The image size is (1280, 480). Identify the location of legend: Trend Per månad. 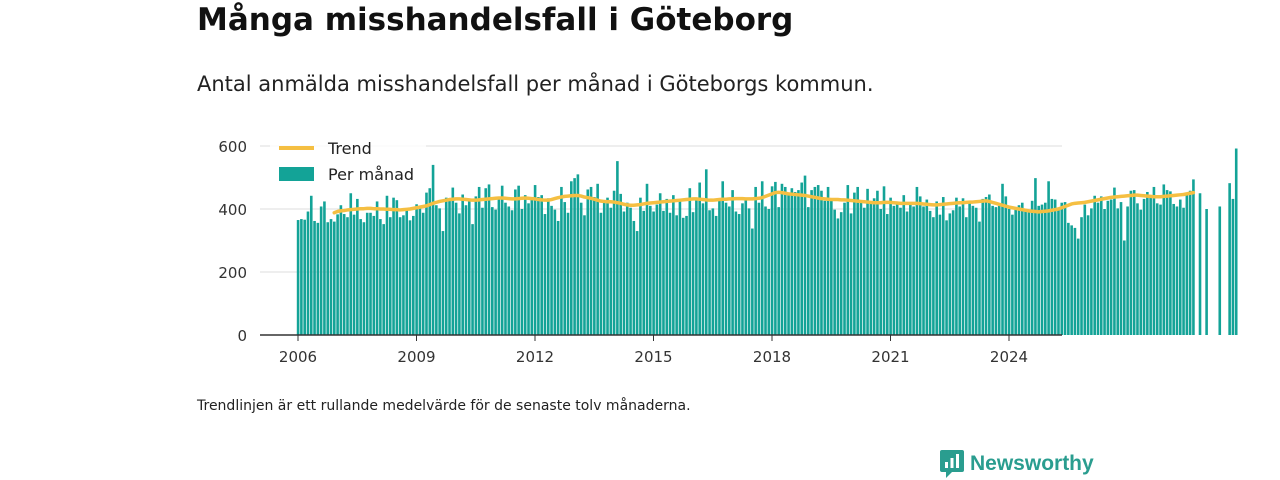
(348, 161).